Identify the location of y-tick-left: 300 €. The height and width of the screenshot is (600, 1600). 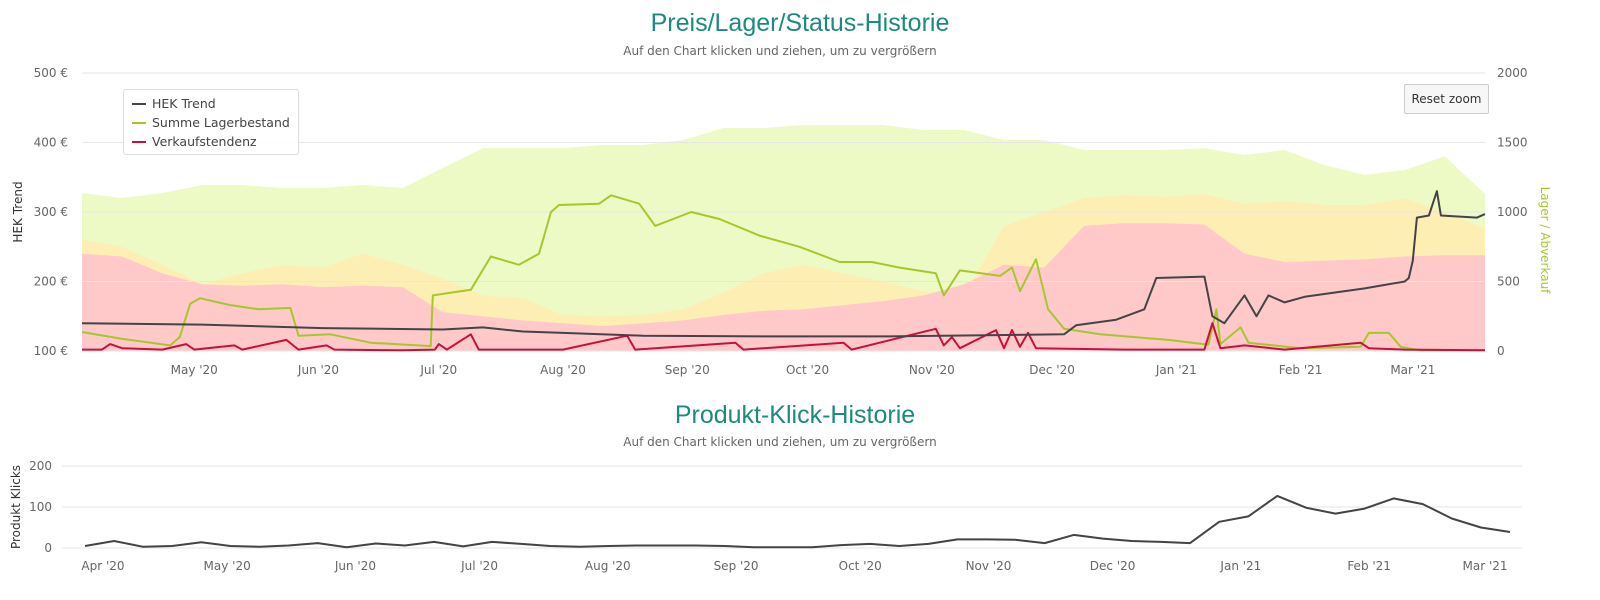
(51, 212).